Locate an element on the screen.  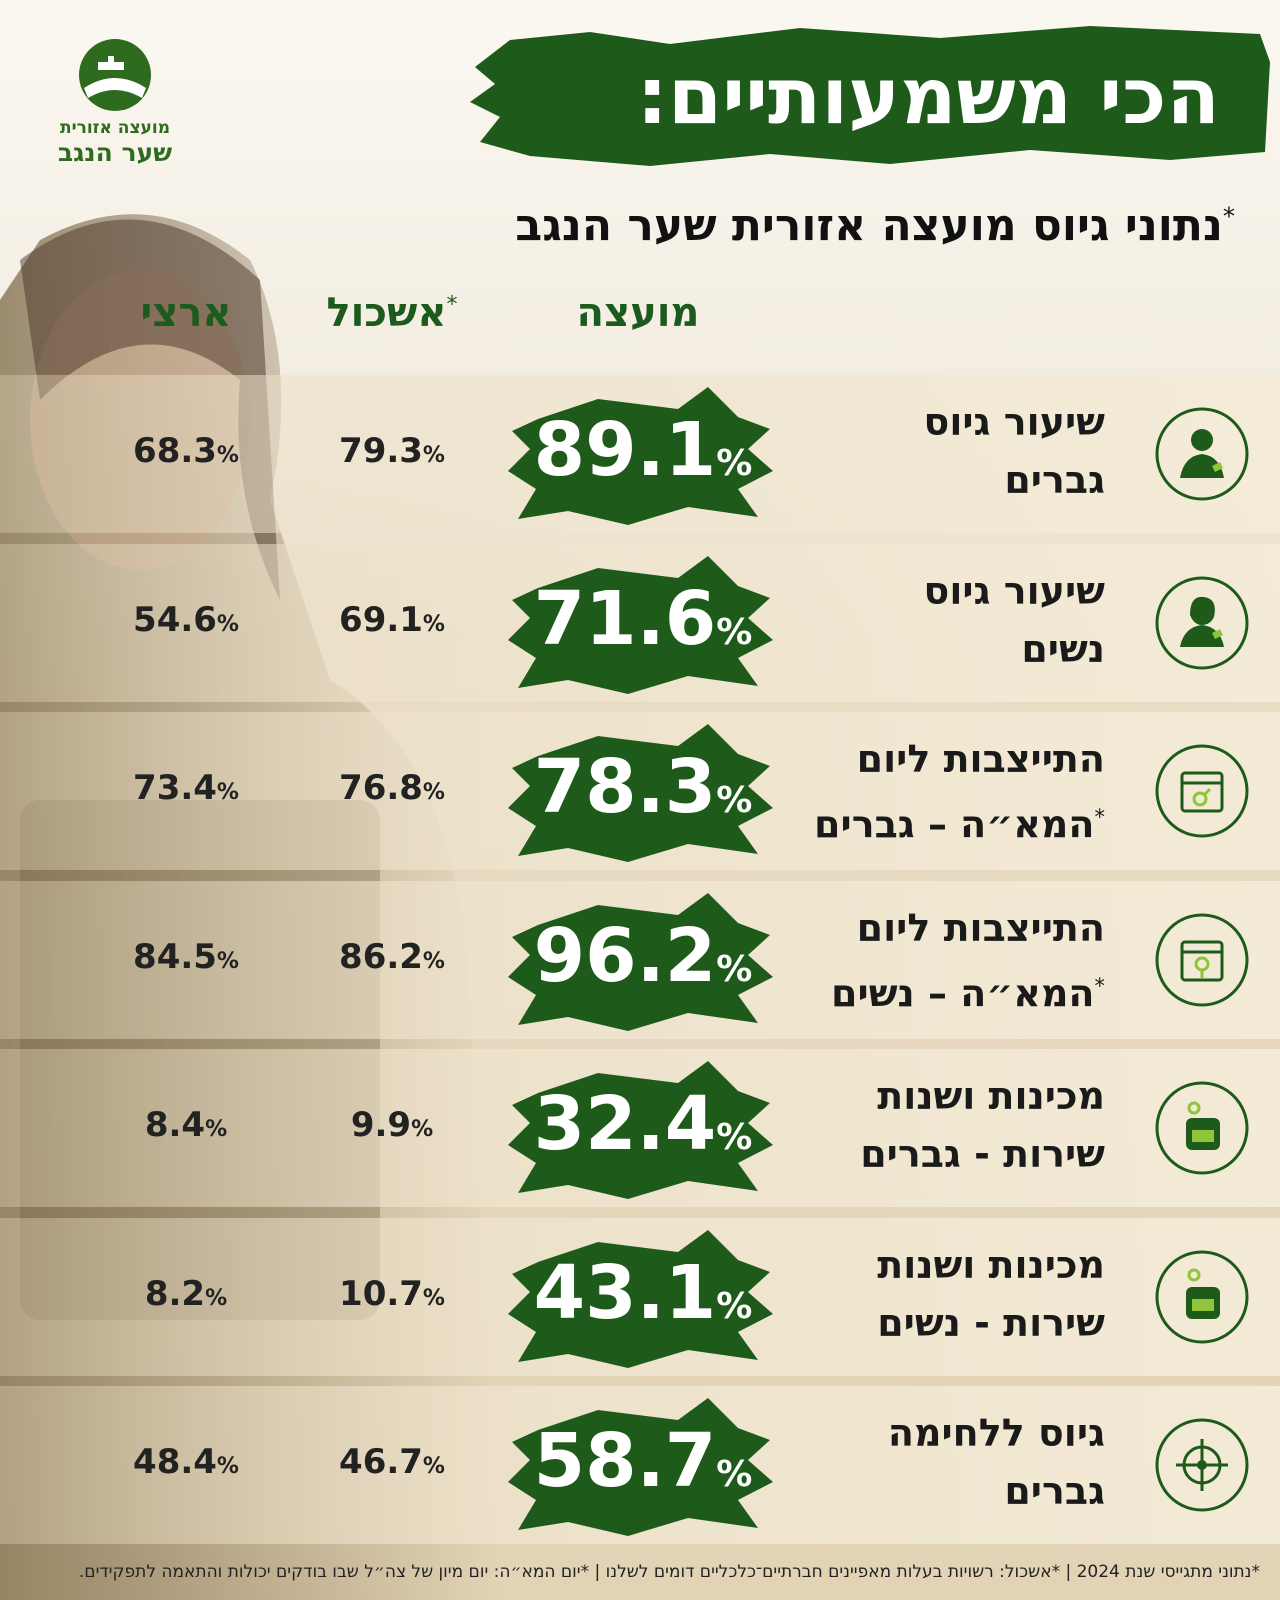
row: שיעור גיוס נשים 71.6% 69.1% 54.6% is located at coordinates (640, 622).